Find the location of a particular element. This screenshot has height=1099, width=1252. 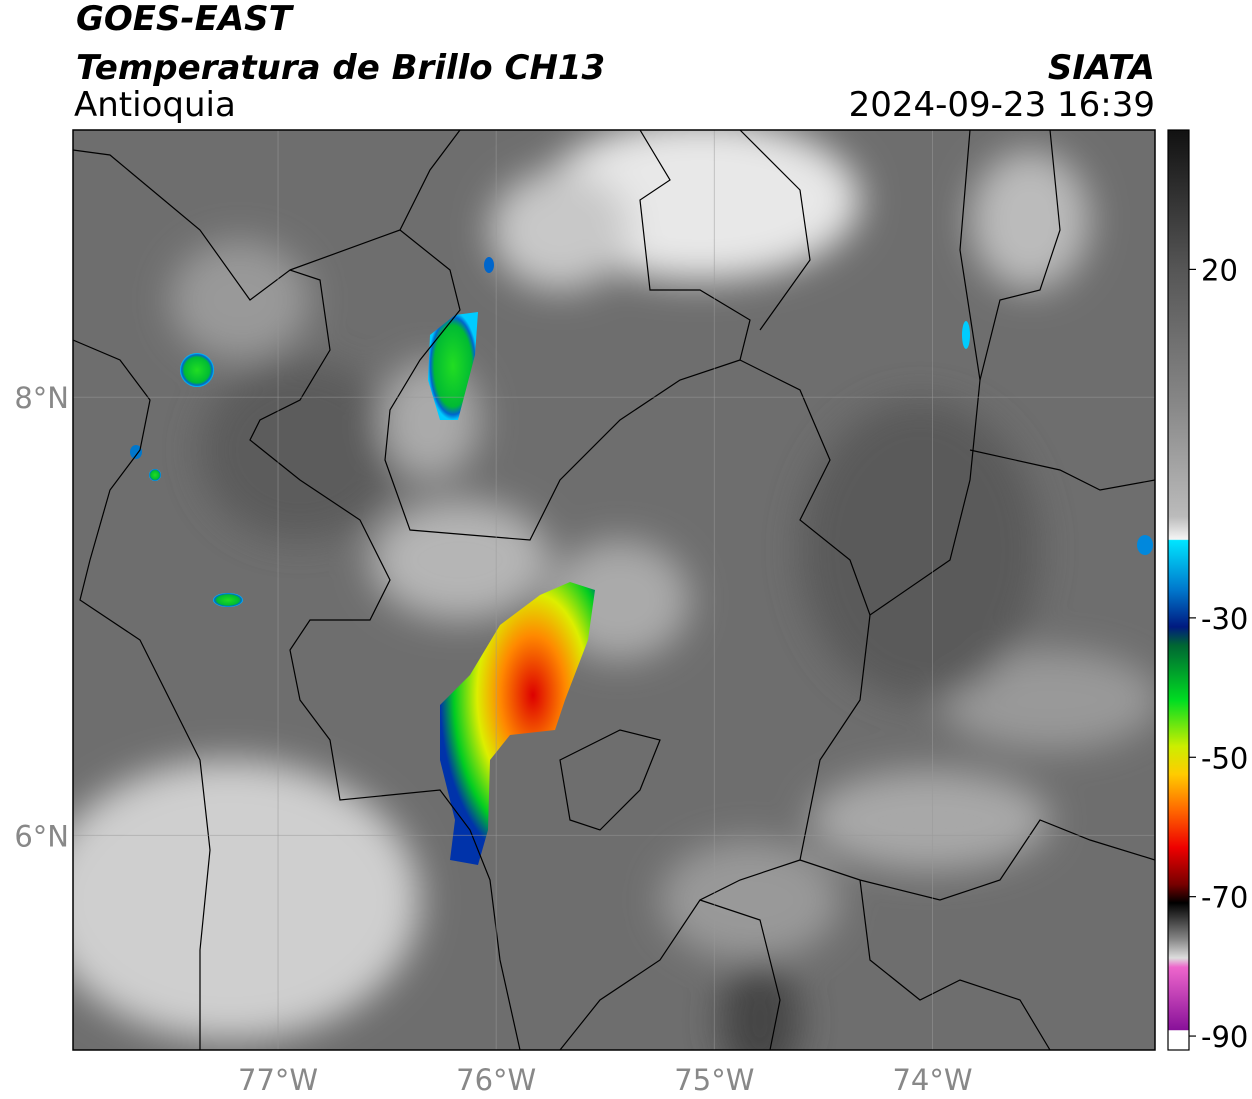

datetime: 2024-09-23 16:39 is located at coordinates (1002, 105).